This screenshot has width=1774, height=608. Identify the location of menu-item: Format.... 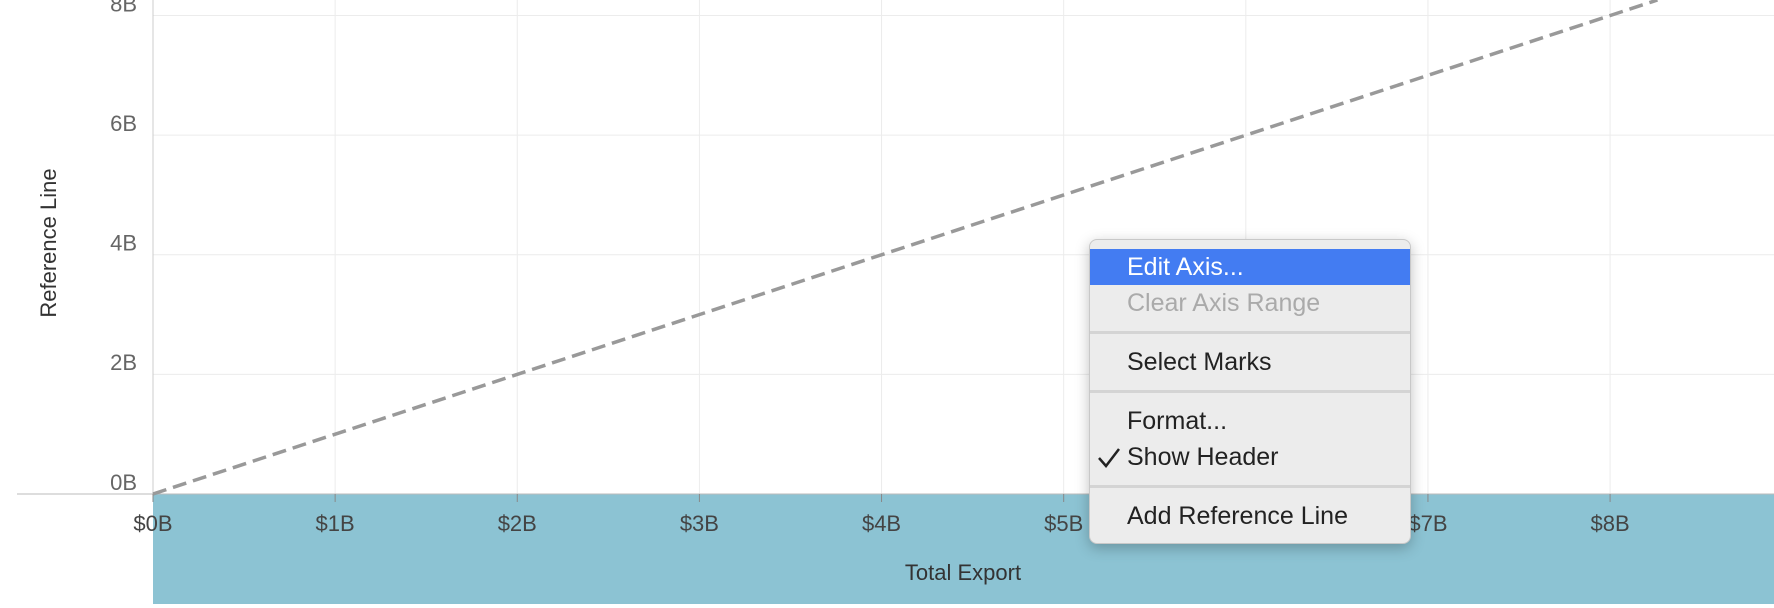
(1250, 421).